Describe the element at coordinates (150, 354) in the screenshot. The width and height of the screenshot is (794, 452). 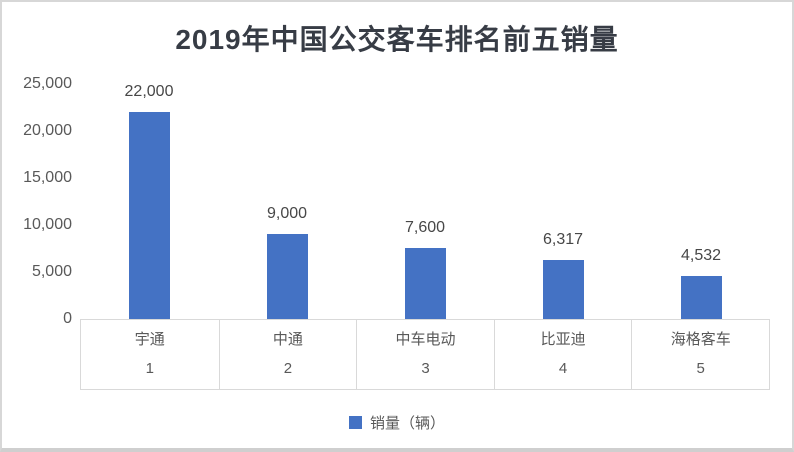
I see `category-cell: 宇通 1` at that location.